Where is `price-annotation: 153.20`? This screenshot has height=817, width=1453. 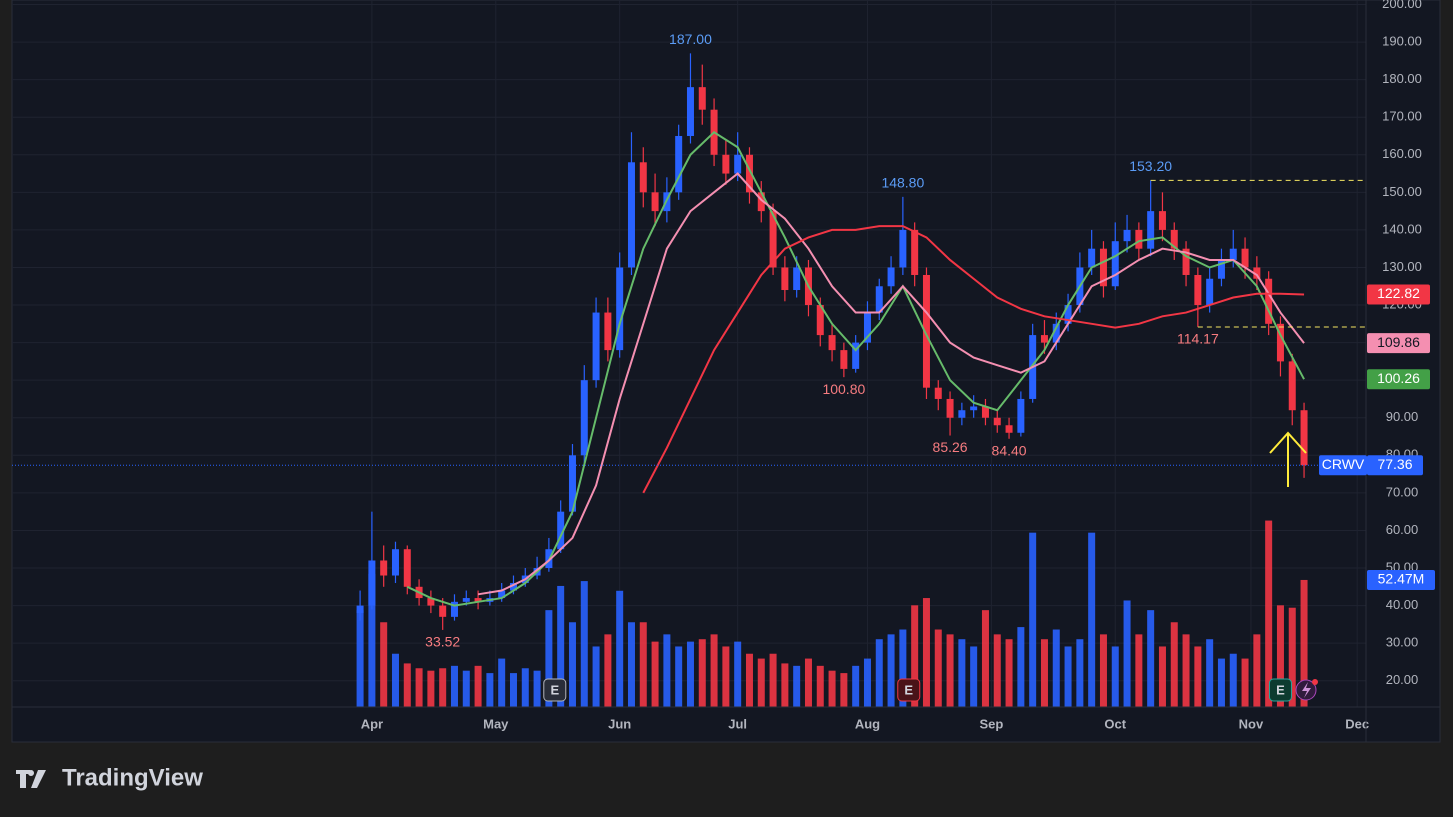
price-annotation: 153.20 is located at coordinates (1150, 166).